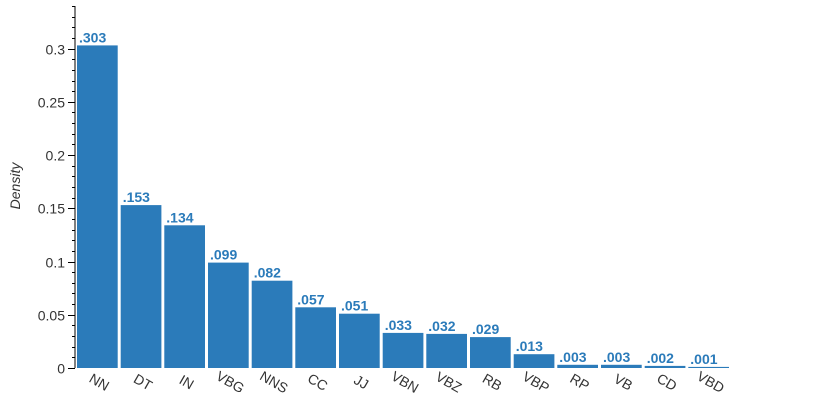 This screenshot has width=834, height=417. Describe the element at coordinates (665, 366) in the screenshot. I see `bar-cd` at that location.